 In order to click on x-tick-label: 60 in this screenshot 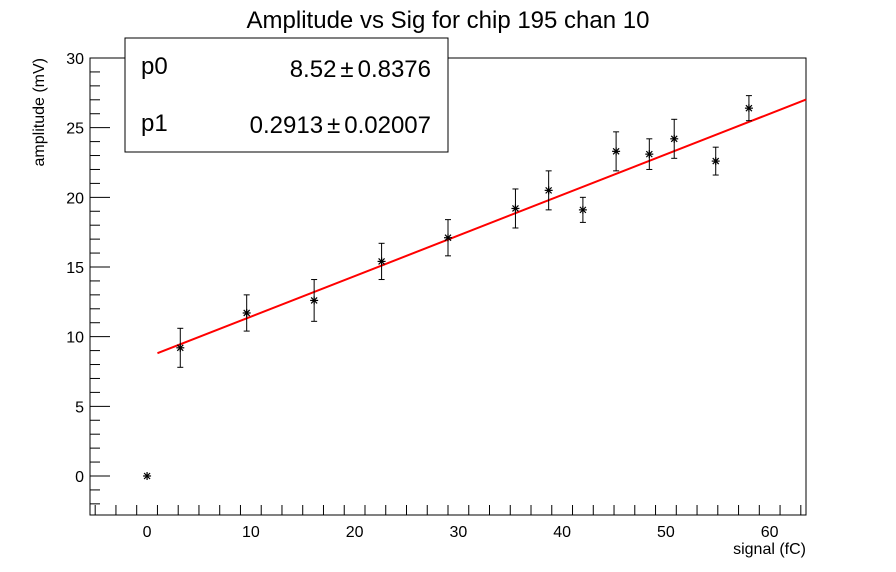, I will do `click(770, 532)`.